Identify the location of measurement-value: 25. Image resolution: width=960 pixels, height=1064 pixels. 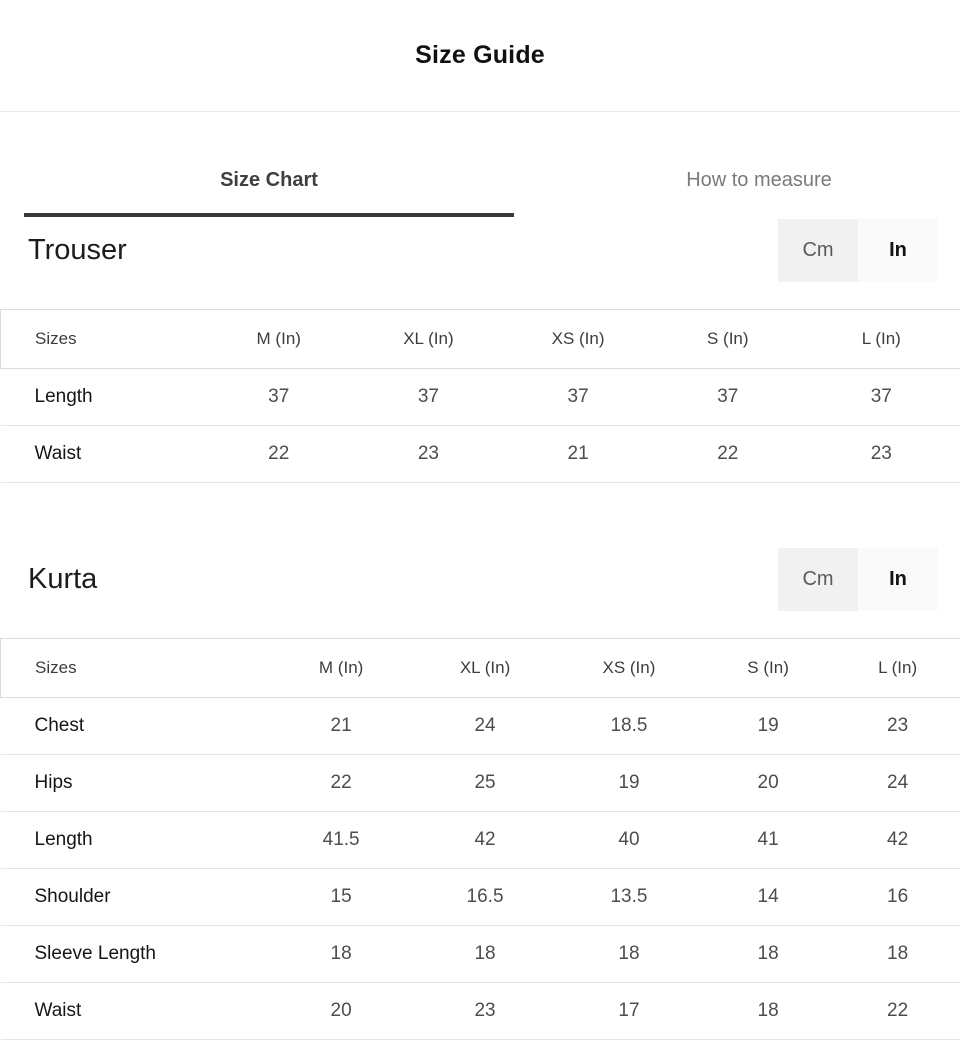
(485, 783).